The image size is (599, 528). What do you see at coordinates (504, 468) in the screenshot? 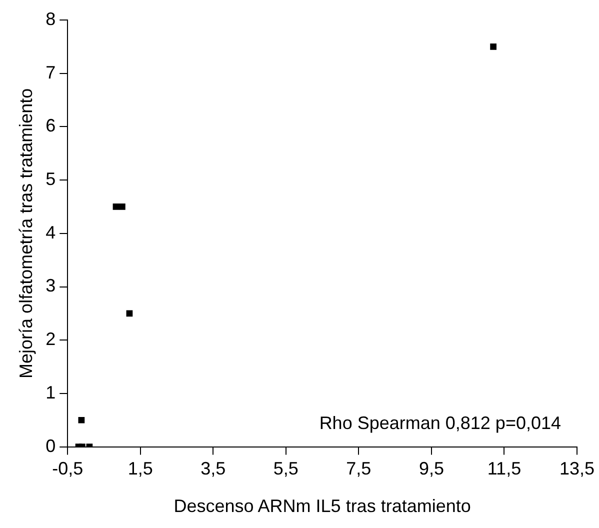
I see `x-tick-label: 11,5` at bounding box center [504, 468].